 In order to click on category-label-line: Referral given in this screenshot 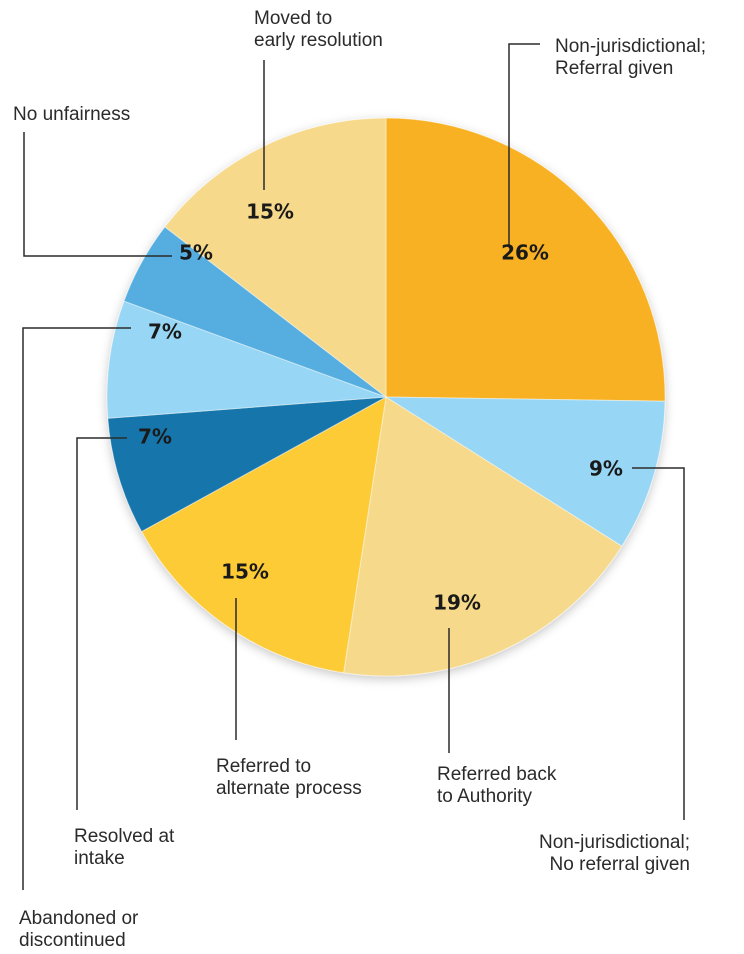, I will do `click(614, 68)`.